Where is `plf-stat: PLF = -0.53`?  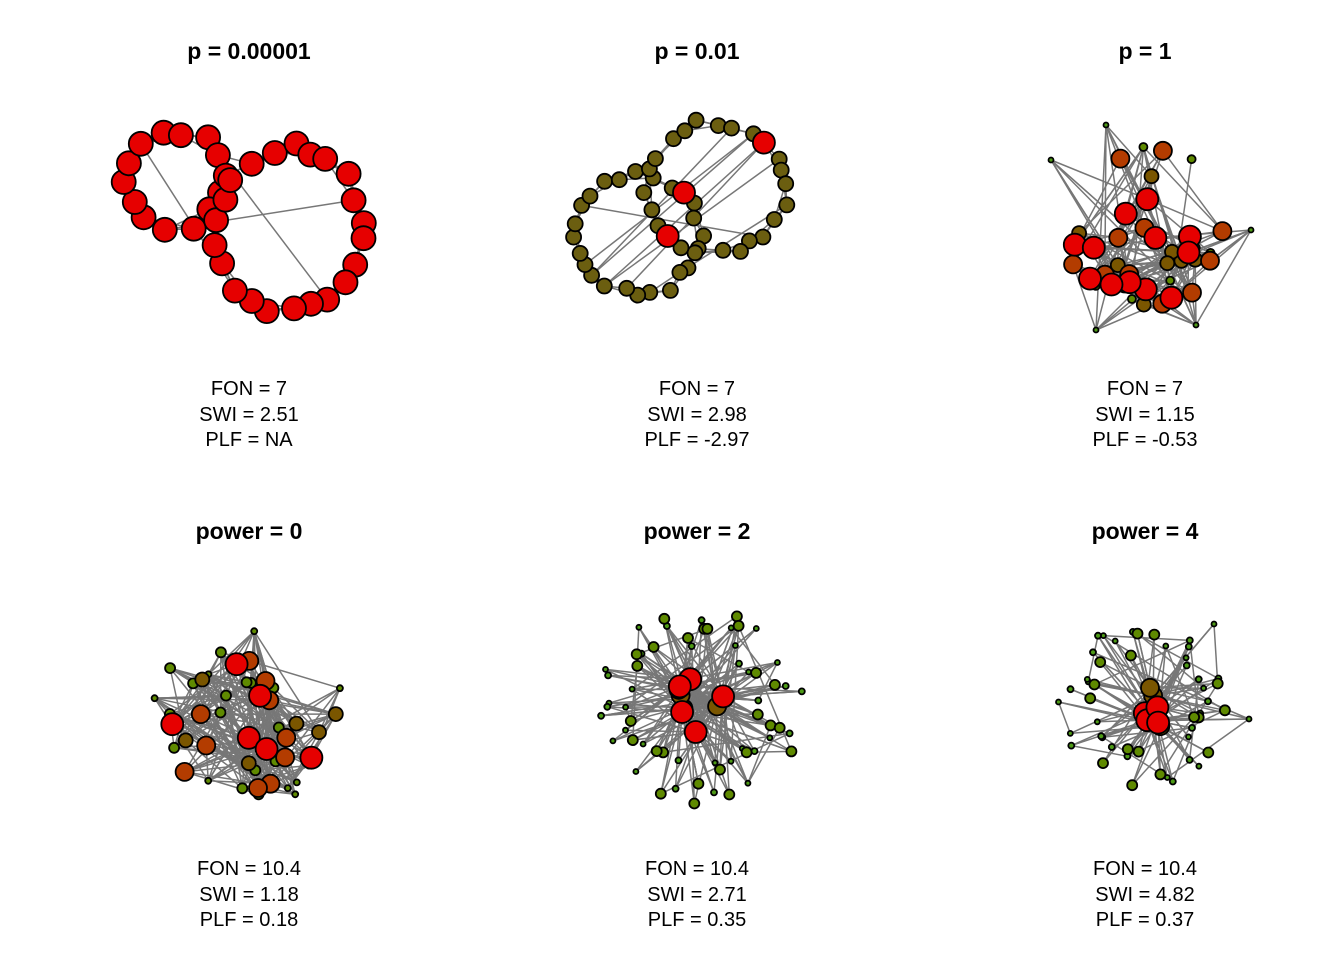 plf-stat: PLF = -0.53 is located at coordinates (1145, 440).